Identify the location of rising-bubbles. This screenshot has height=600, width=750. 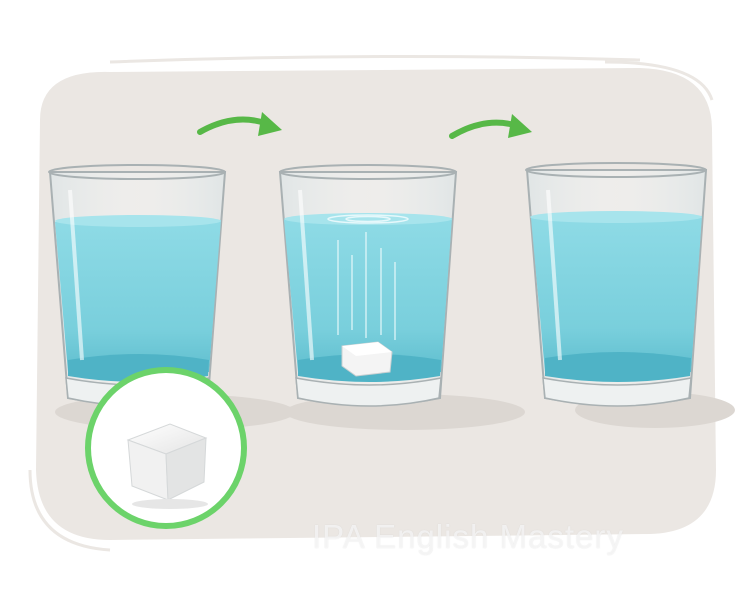
(366, 286).